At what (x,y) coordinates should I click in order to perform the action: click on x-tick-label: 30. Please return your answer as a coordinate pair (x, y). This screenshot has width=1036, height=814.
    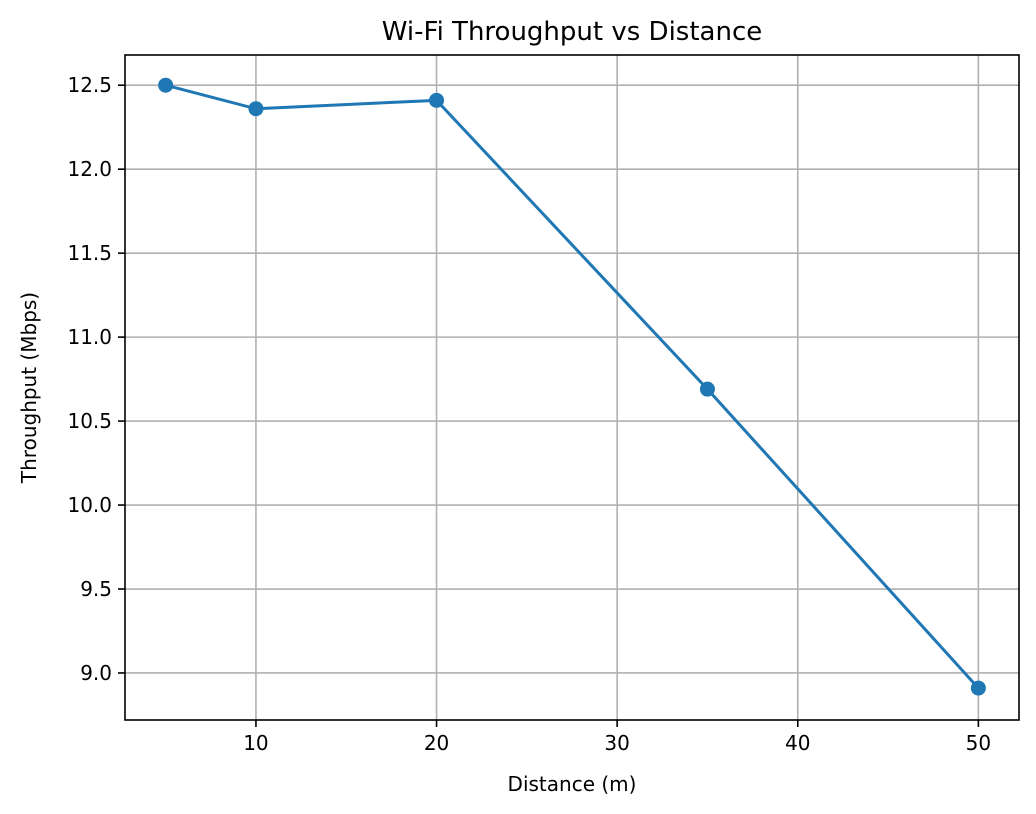
    Looking at the image, I should click on (616, 743).